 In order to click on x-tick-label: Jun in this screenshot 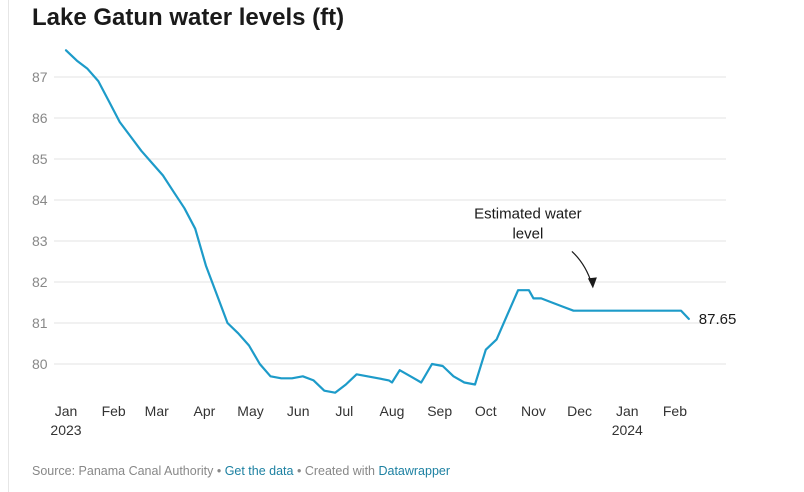, I will do `click(298, 411)`.